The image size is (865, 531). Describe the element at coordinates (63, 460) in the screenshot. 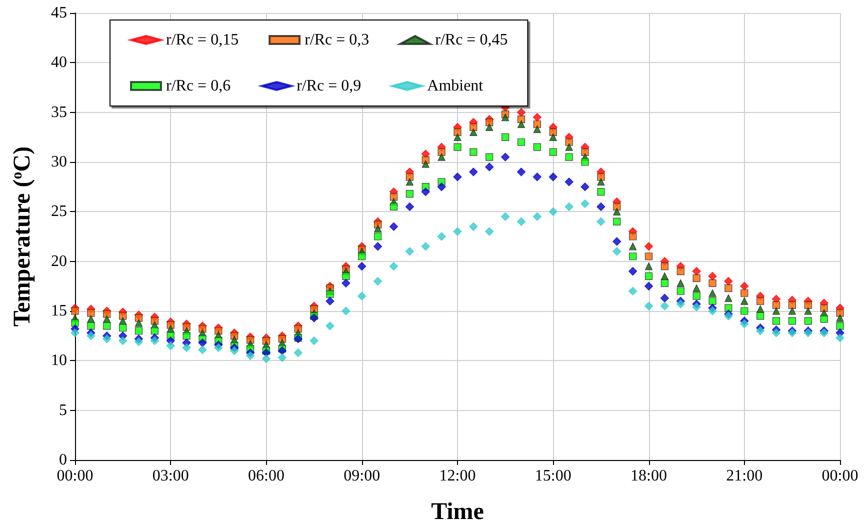

I see `y-tick-label: 0` at that location.